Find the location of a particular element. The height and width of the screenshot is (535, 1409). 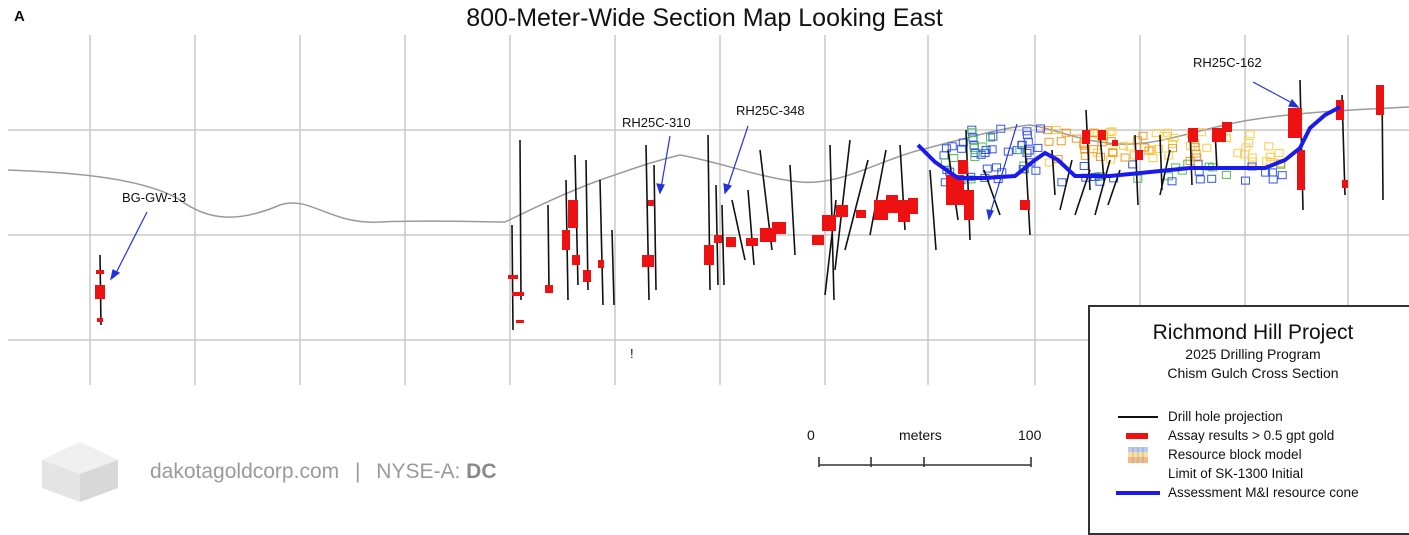

black-line-icon is located at coordinates (1138, 416).